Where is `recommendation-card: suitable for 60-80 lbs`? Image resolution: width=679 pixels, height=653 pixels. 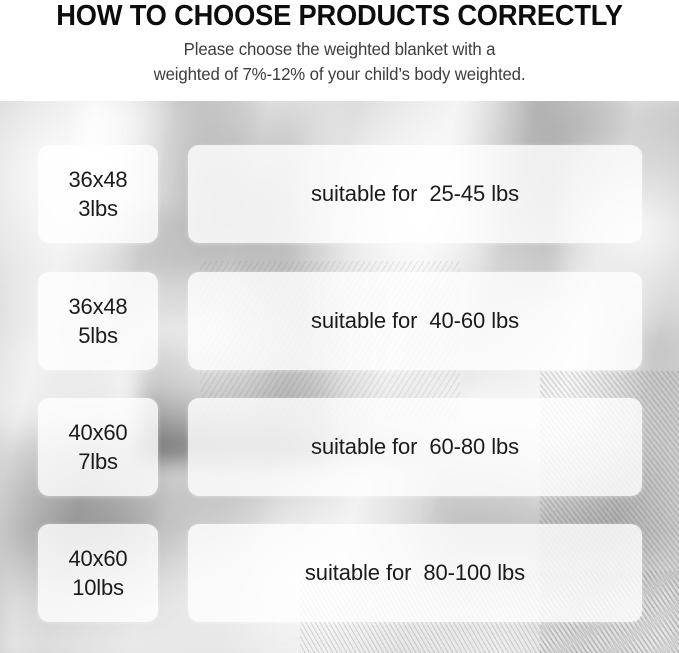
recommendation-card: suitable for 60-80 lbs is located at coordinates (415, 447).